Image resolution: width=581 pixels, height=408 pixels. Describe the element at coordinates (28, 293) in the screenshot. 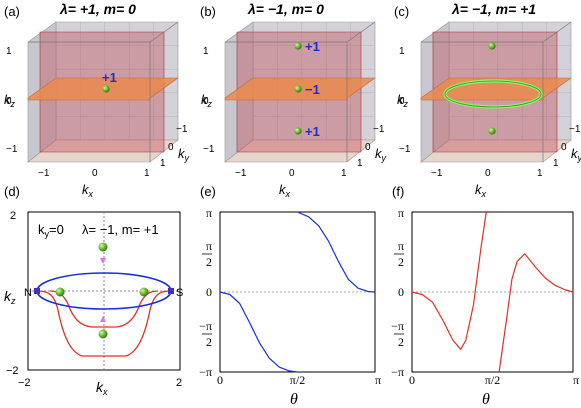

I see `pole-n-label: N` at that location.